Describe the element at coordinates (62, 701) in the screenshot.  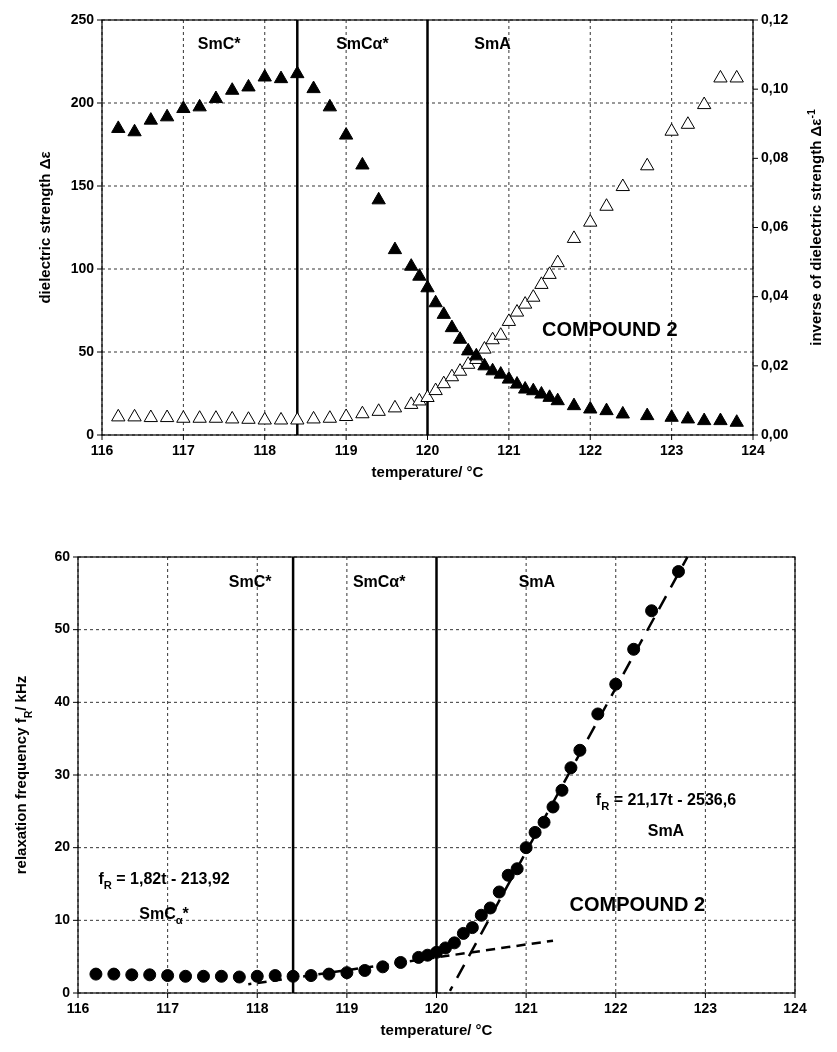
I see `y-tick-label: 40` at that location.